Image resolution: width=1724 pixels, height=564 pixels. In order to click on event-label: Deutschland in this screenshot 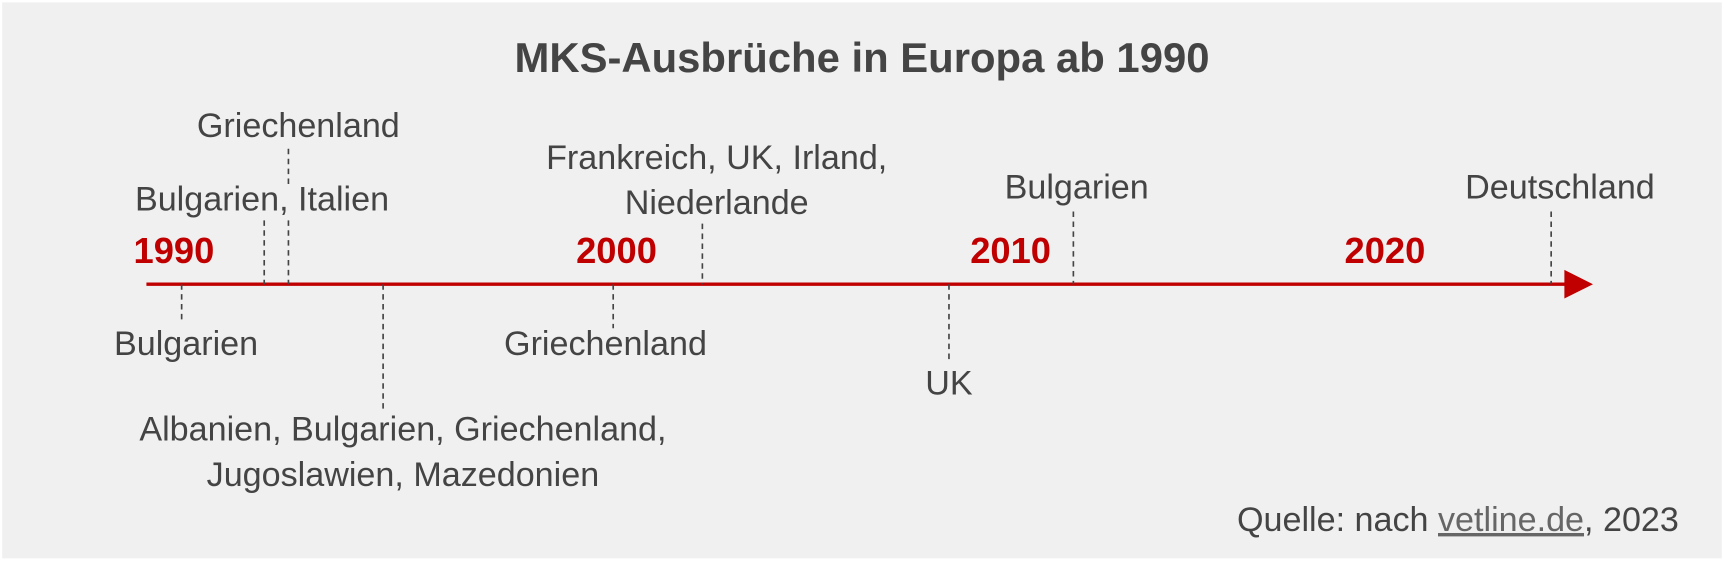, I will do `click(1560, 188)`.